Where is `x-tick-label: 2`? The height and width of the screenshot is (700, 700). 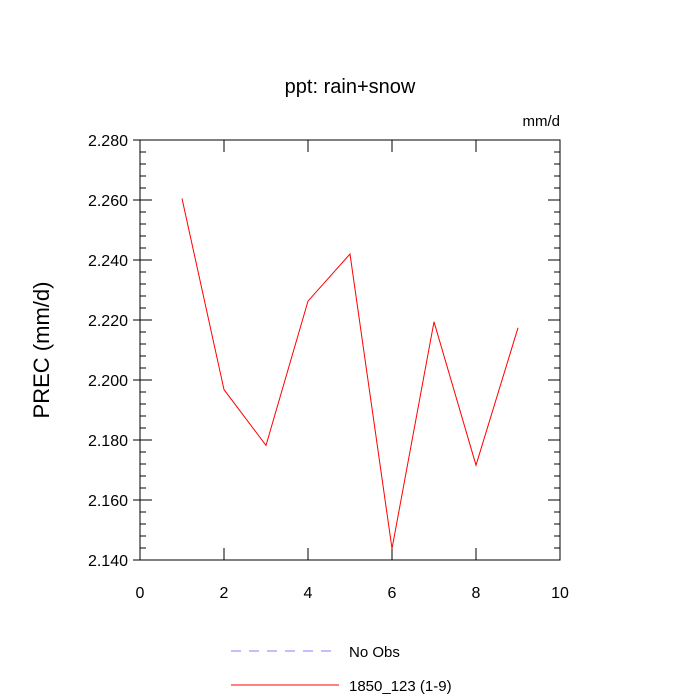
x-tick-label: 2 is located at coordinates (224, 593).